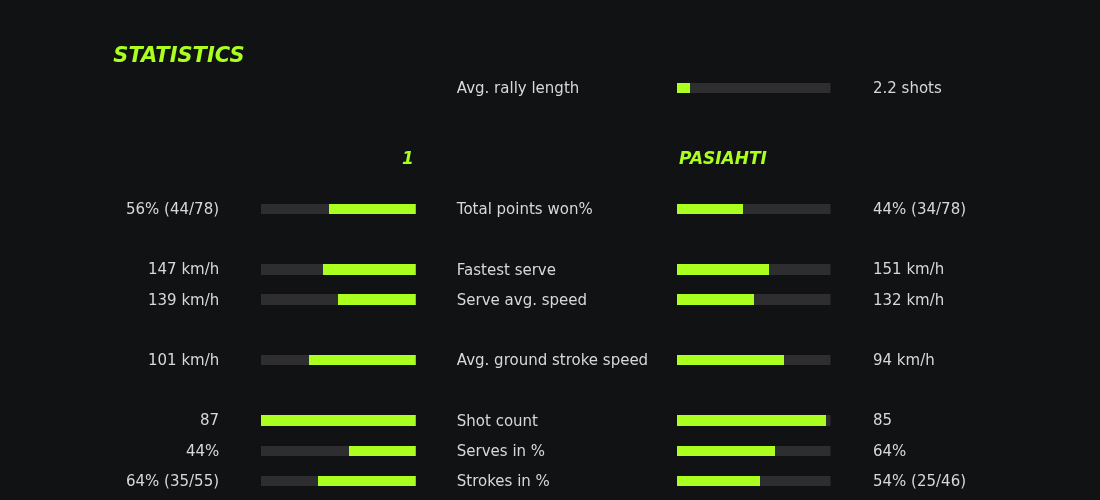 This screenshot has height=500, width=1100. I want to click on text: 44% (34/78), so click(920, 209).